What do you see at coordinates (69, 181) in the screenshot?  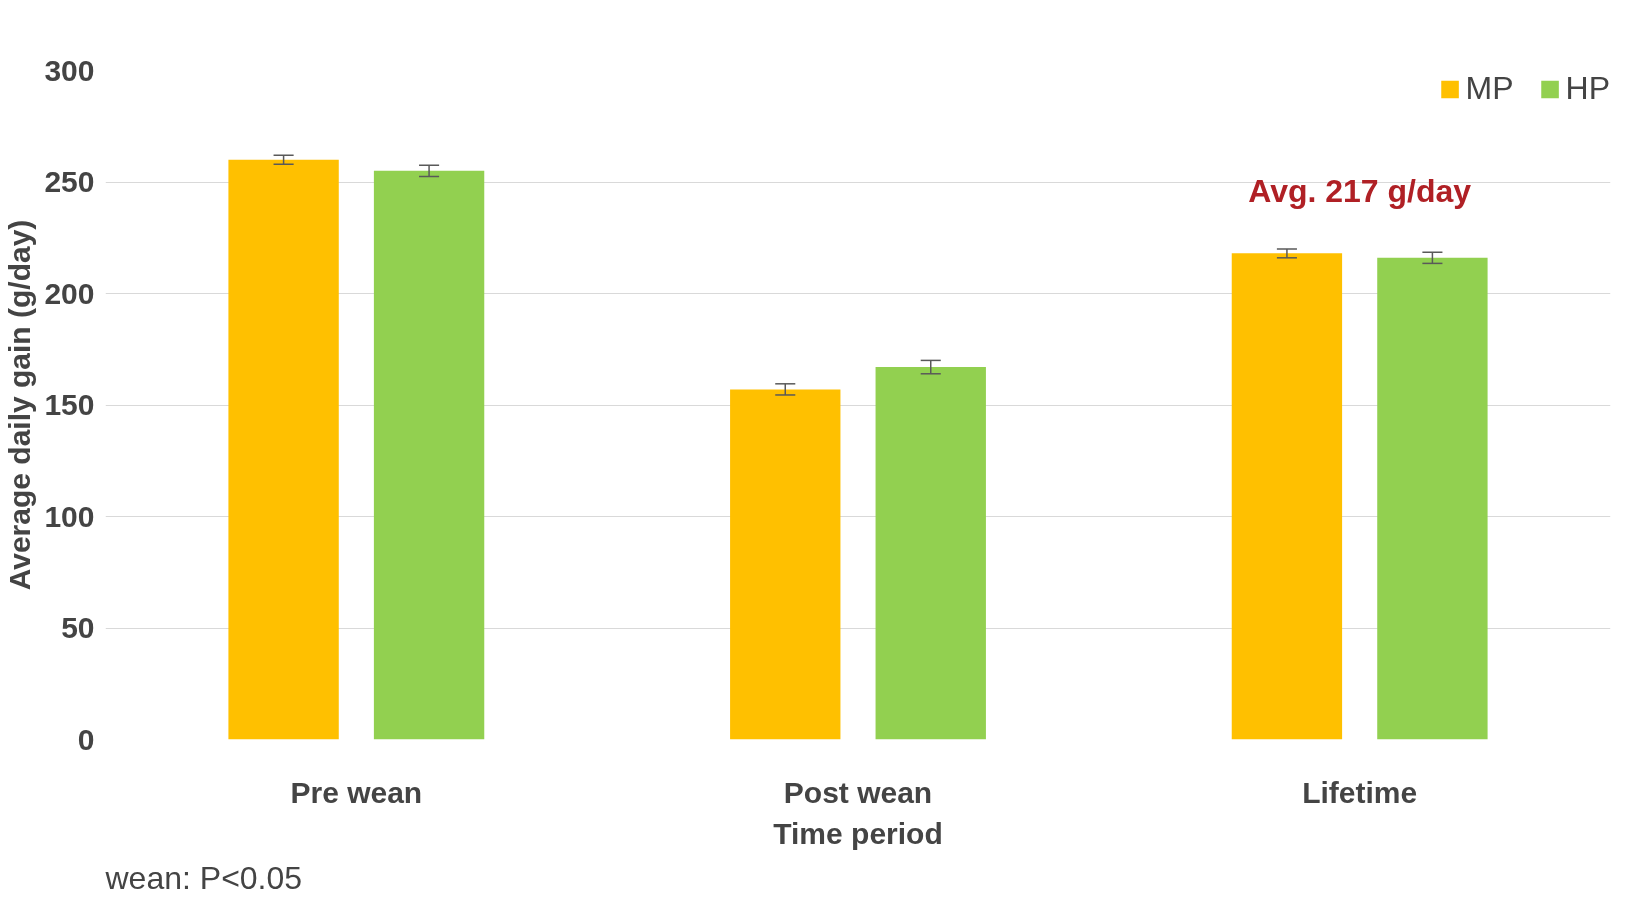 I see `y-tick-label: 250` at bounding box center [69, 181].